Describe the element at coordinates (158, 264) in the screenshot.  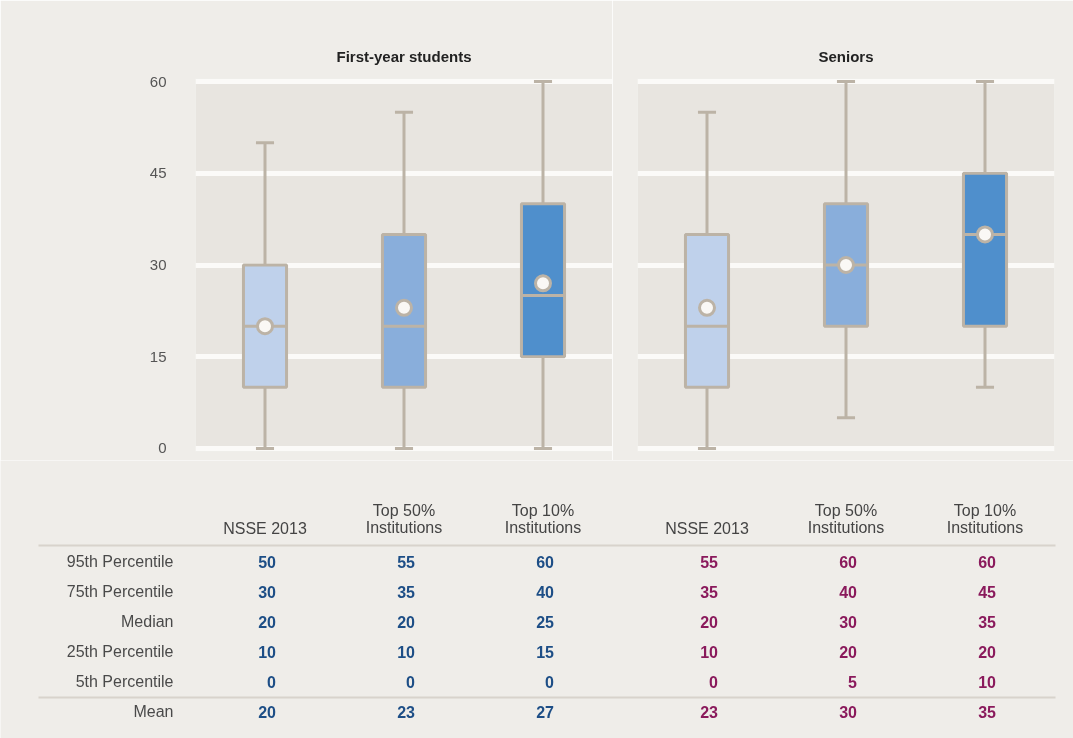
I see `y-tick-label: 30` at that location.